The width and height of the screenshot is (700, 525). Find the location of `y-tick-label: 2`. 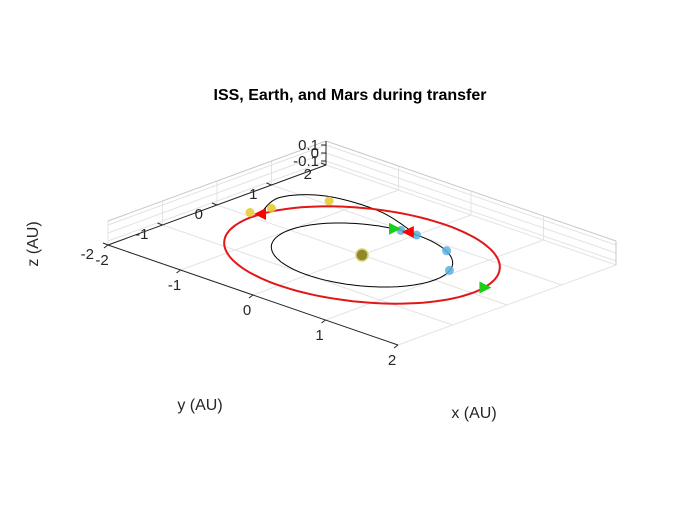

y-tick-label: 2 is located at coordinates (308, 174).